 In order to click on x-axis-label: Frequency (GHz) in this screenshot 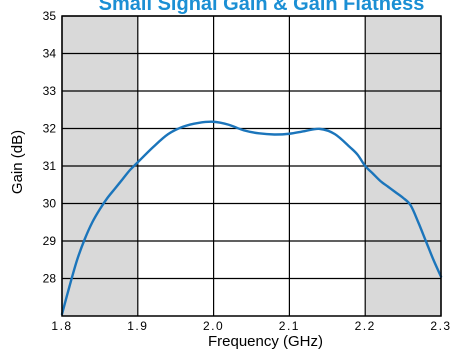, I will do `click(265, 341)`.